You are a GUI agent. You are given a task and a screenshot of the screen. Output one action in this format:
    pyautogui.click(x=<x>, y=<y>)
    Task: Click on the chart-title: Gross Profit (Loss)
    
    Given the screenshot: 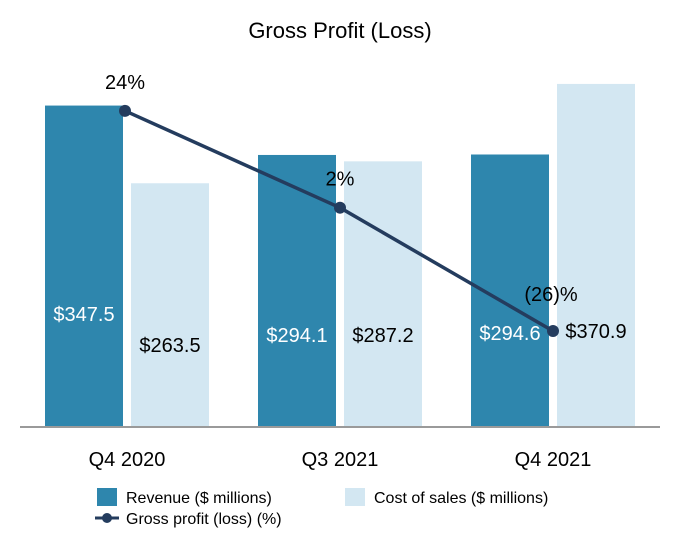 What is the action you would take?
    pyautogui.click(x=339, y=30)
    